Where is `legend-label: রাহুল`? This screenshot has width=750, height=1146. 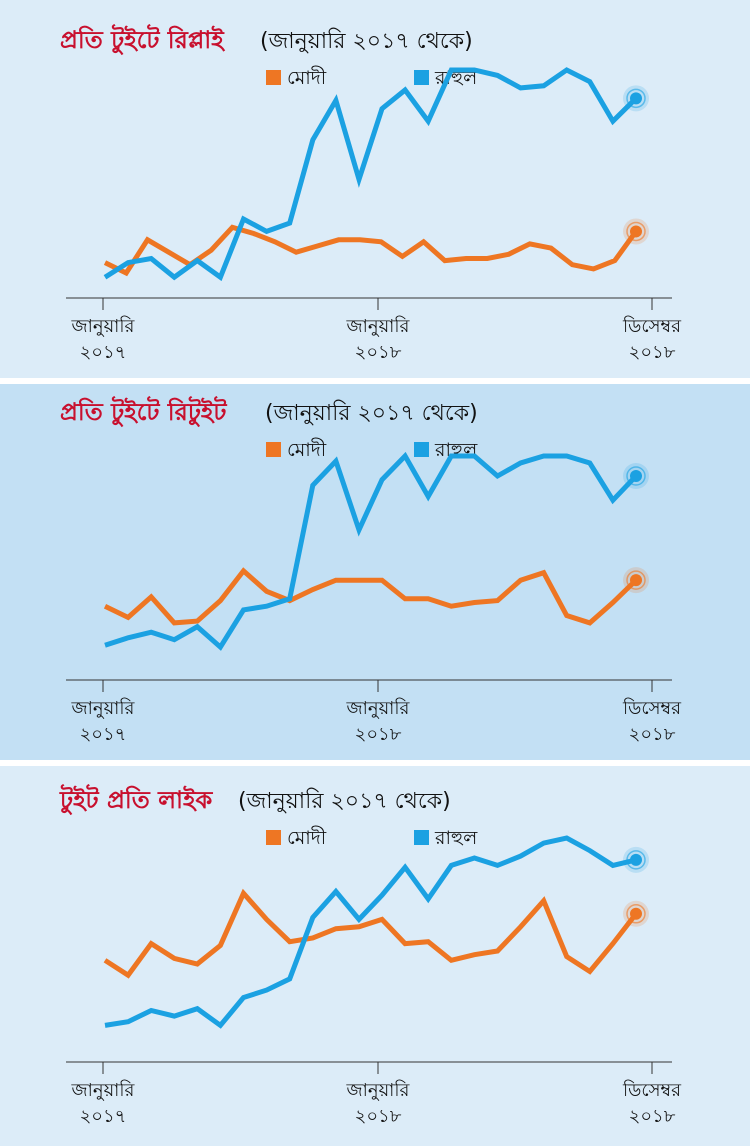
legend-label: রাহুল is located at coordinates (456, 838).